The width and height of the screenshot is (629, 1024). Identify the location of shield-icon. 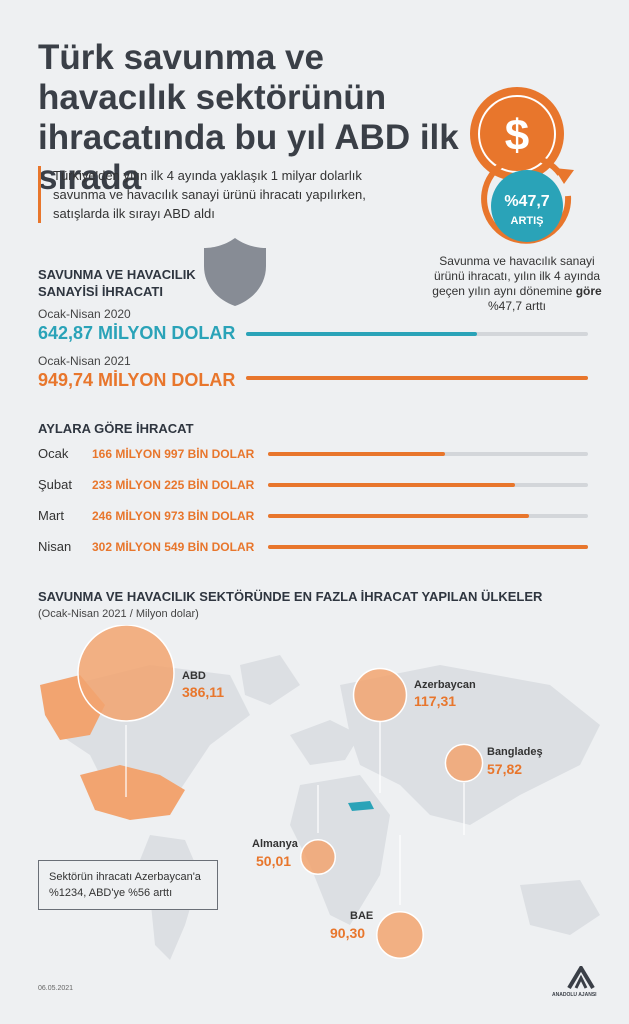
(235, 272).